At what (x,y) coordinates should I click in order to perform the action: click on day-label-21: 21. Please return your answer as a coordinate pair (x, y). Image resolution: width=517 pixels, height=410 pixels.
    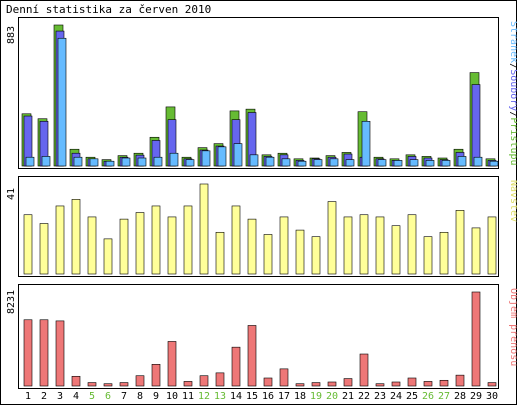
    Looking at the image, I should click on (348, 396).